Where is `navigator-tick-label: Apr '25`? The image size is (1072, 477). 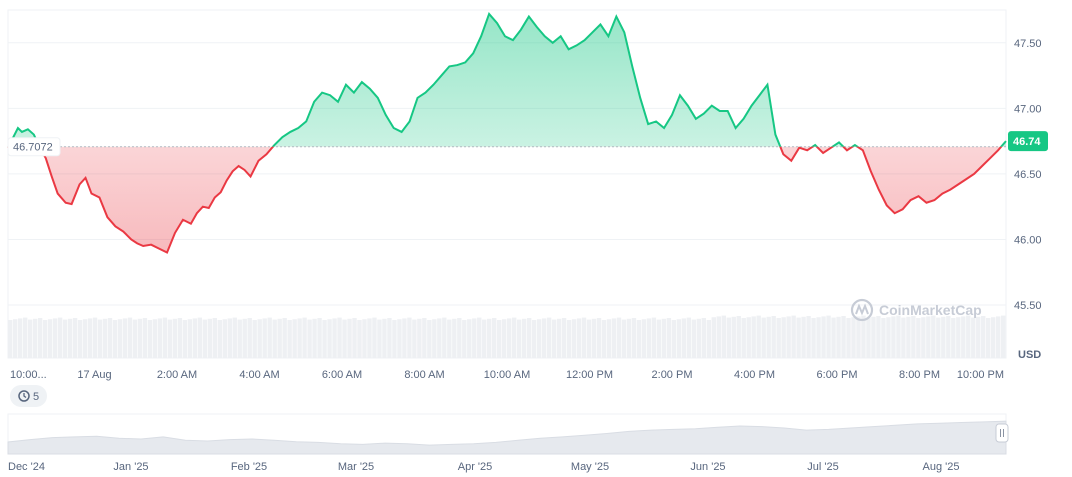 navigator-tick-label: Apr '25 is located at coordinates (475, 467).